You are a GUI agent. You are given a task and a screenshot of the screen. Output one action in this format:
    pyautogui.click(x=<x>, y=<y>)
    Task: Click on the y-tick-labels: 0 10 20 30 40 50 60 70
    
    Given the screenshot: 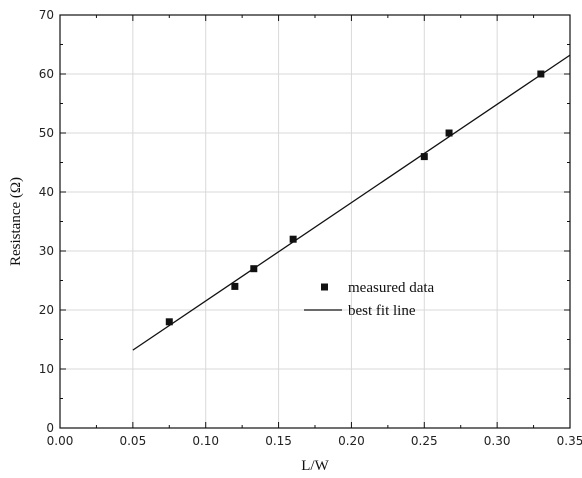 What is the action you would take?
    pyautogui.click(x=46, y=221)
    